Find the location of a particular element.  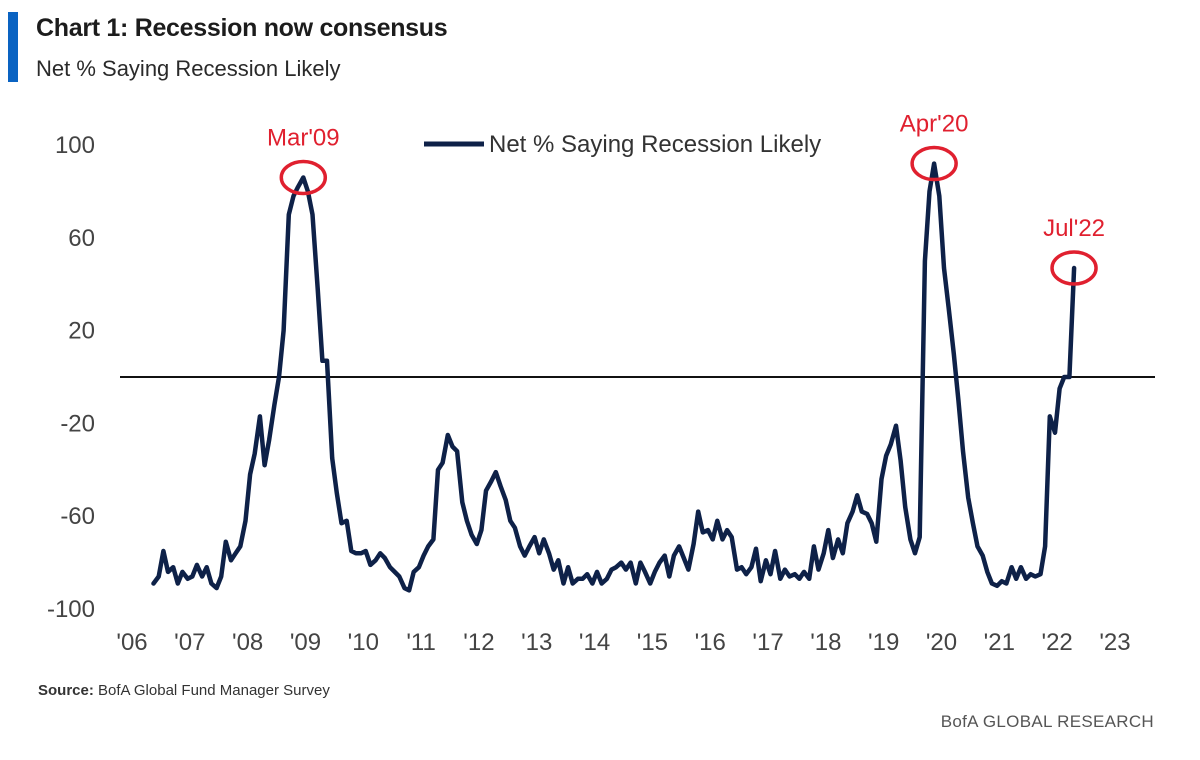

x-tick-label: '09 is located at coordinates (305, 642).